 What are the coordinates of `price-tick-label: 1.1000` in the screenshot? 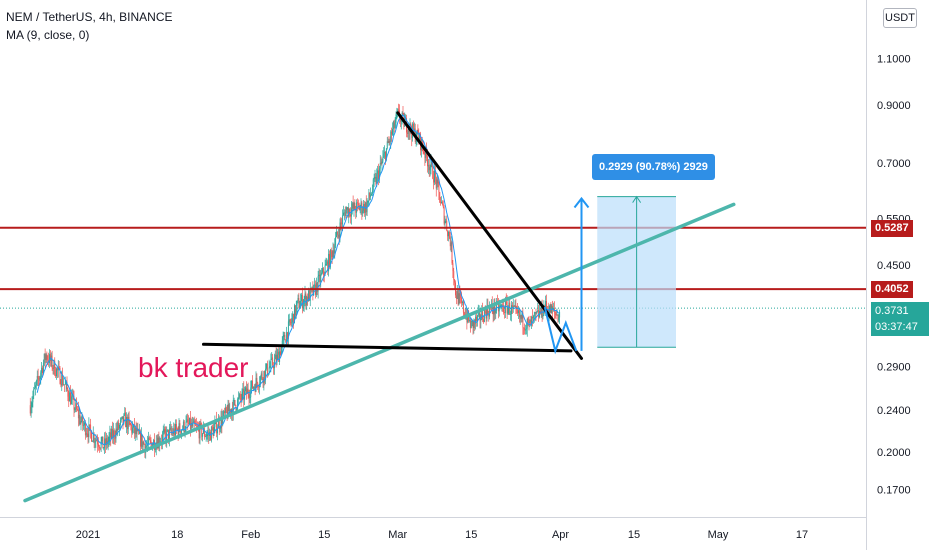 It's located at (894, 60).